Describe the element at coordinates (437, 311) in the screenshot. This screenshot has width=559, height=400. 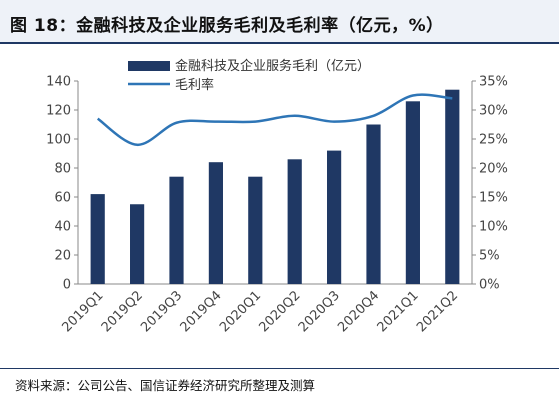
I see `x-tick-label: 2021Q2` at that location.